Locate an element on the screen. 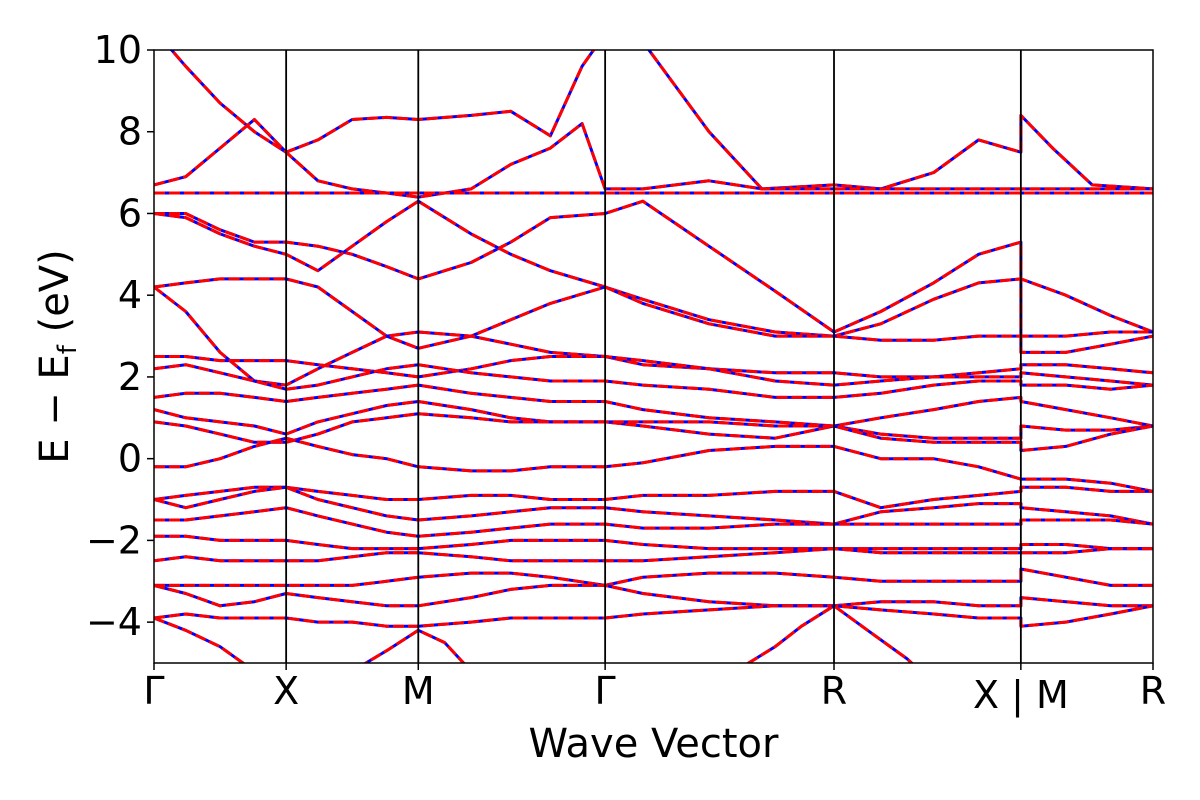  x-axis-ticks: Γ X M Γ R X | M R is located at coordinates (654, 690).